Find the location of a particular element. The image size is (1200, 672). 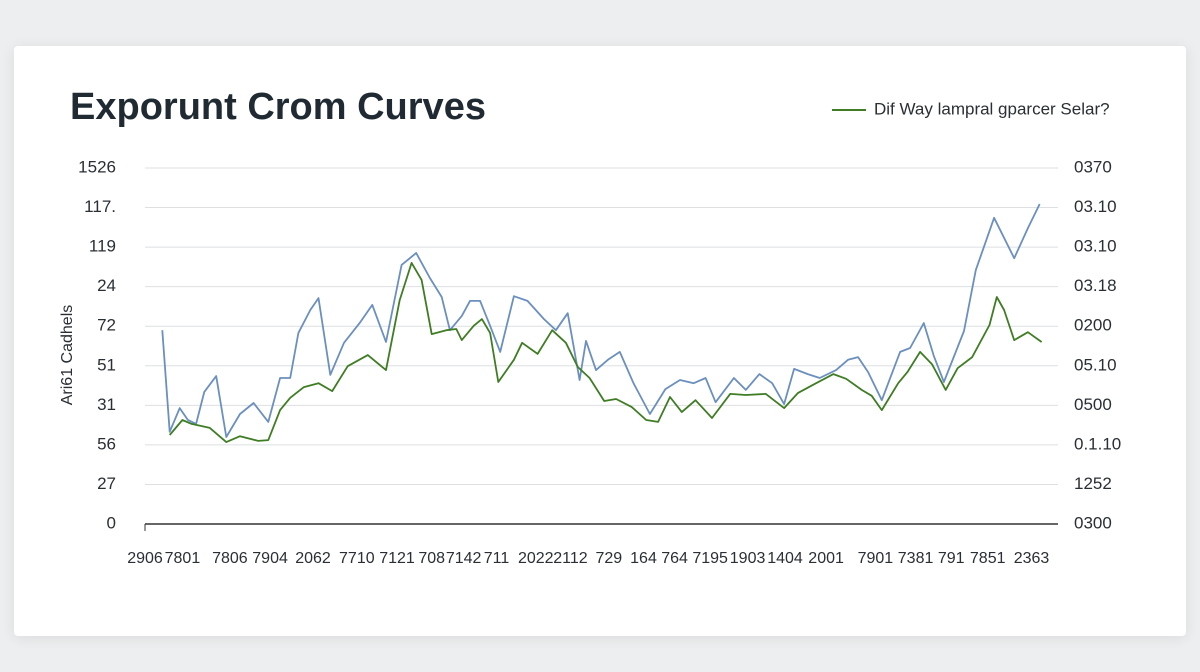

x-tick-label: 7806 is located at coordinates (230, 558).